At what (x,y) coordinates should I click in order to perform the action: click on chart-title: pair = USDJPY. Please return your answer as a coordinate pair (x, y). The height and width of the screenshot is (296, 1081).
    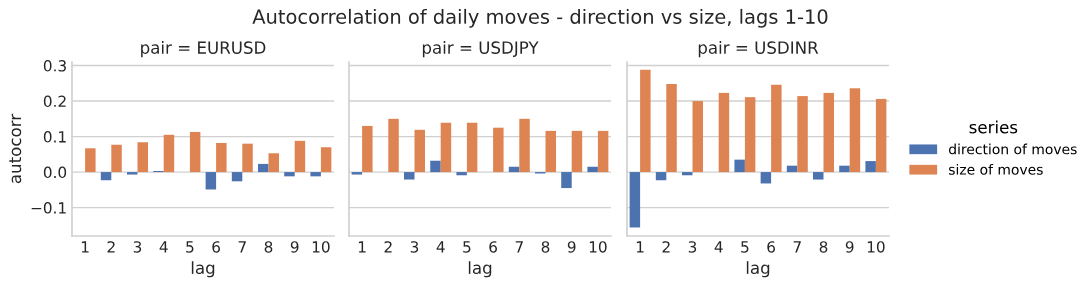
    Looking at the image, I should click on (480, 49).